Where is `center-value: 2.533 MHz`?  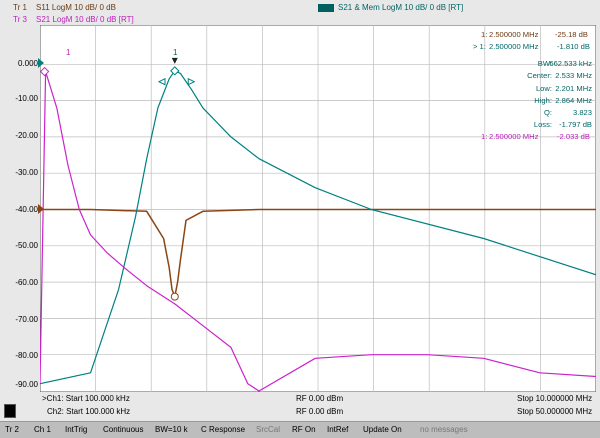 center-value: 2.533 MHz is located at coordinates (573, 75).